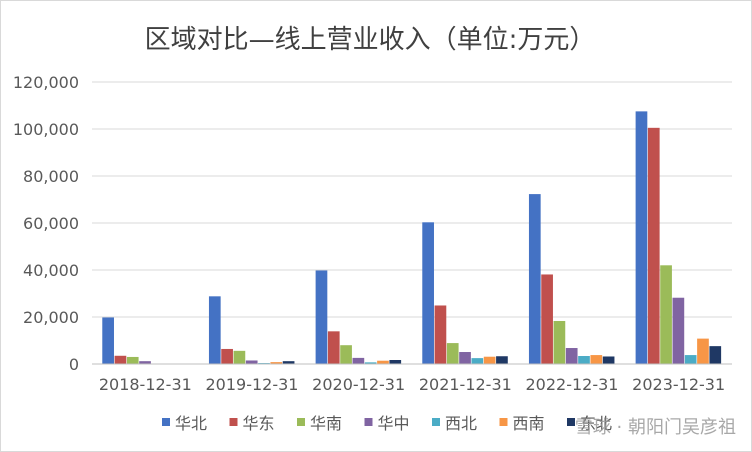  I want to click on legend-label: 华中, so click(394, 423).